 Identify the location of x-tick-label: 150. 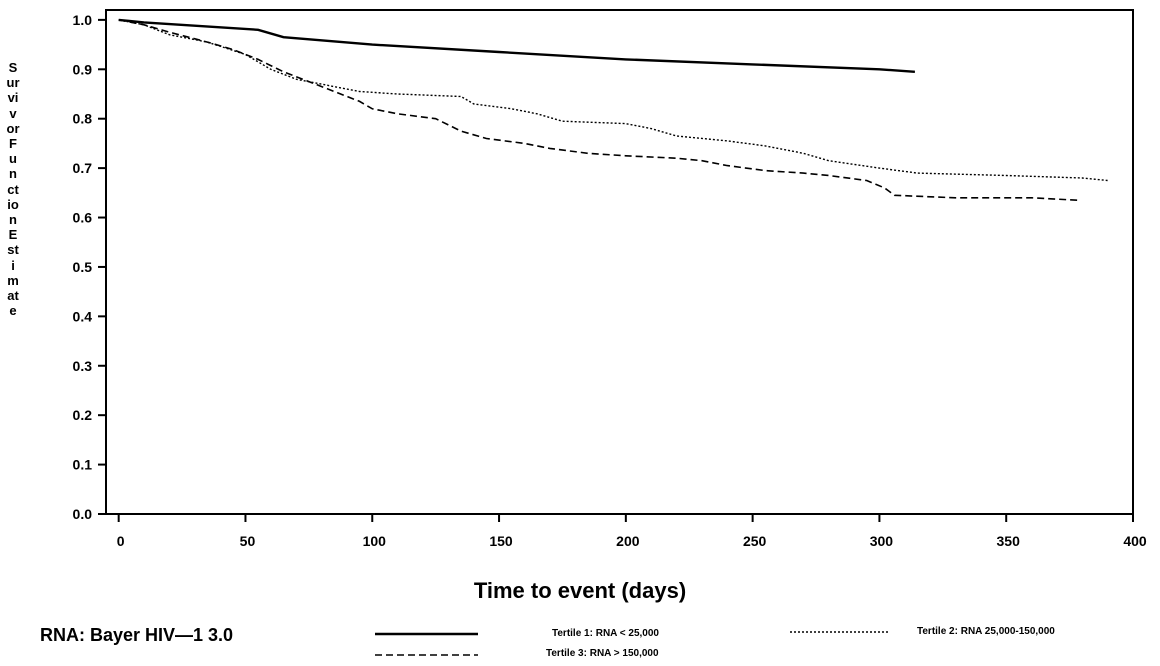
(501, 541).